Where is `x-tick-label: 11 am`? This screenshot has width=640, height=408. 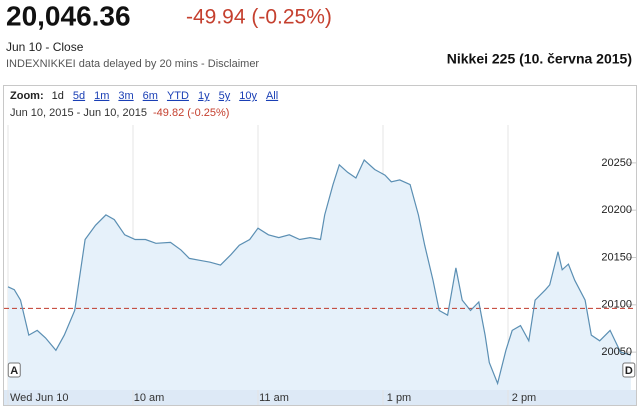 x-tick-label: 11 am is located at coordinates (274, 398).